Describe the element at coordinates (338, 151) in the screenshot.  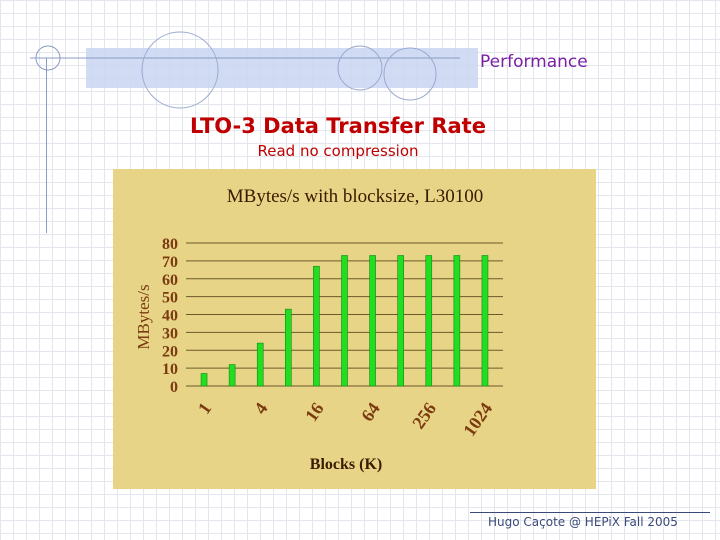
I see `slide-subtitle: Read no compression` at that location.